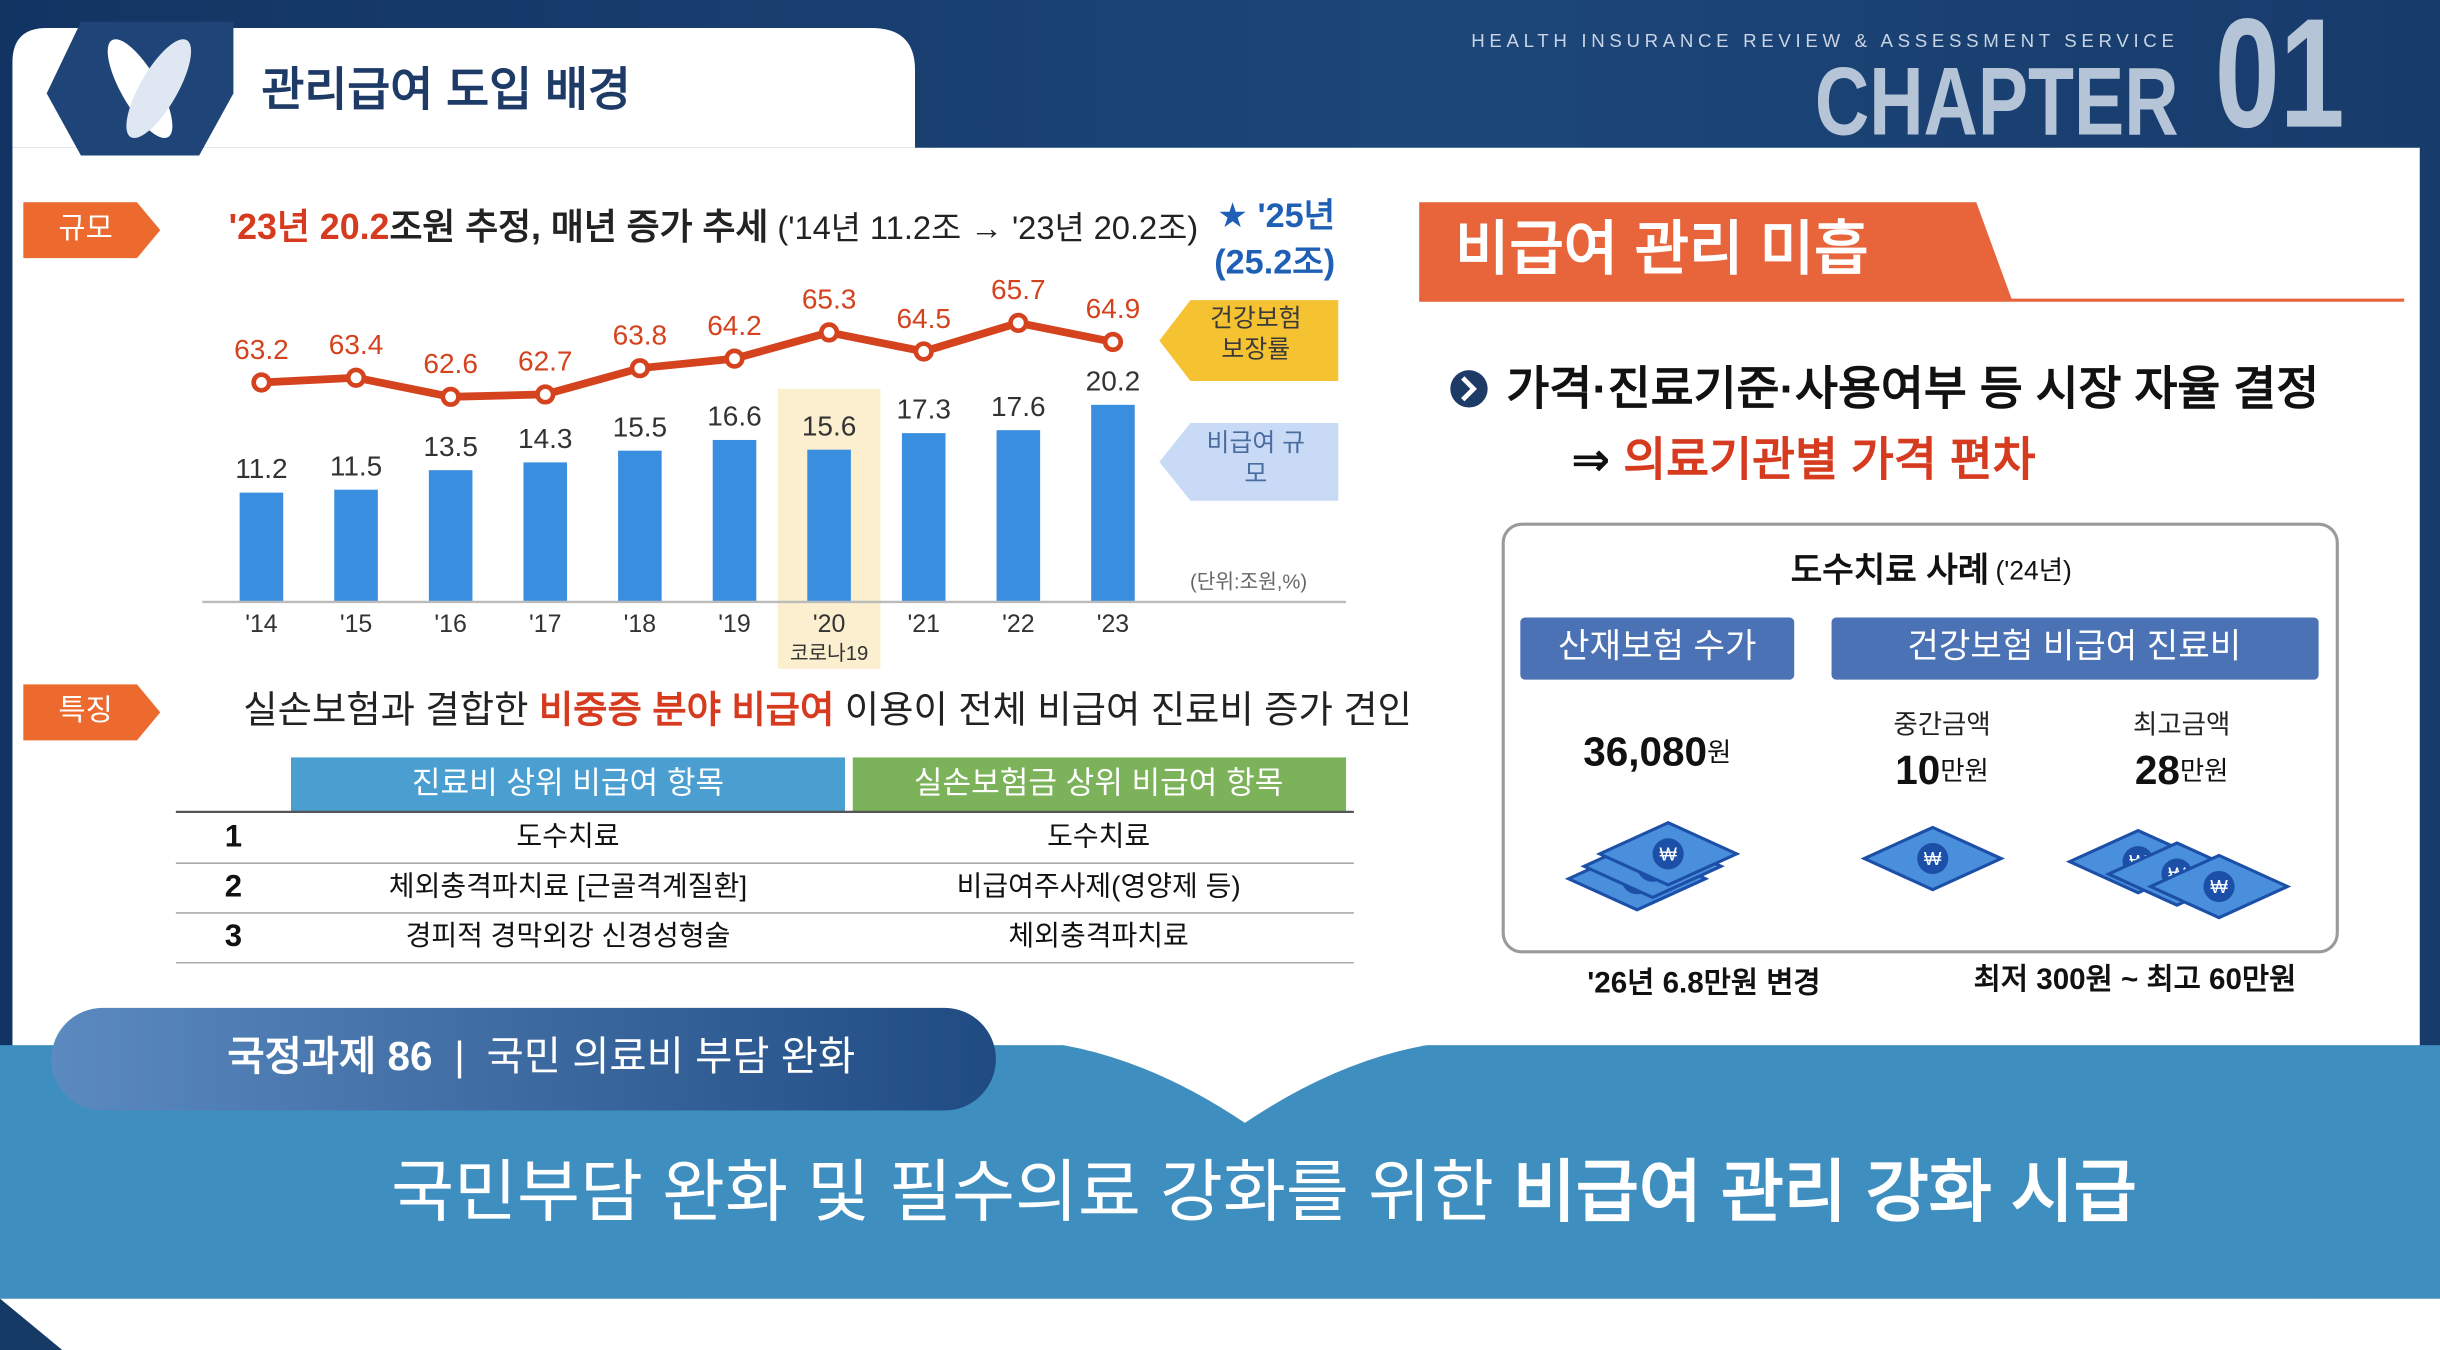 This screenshot has width=2440, height=1350. I want to click on bar-value-label: 16.6, so click(734, 416).